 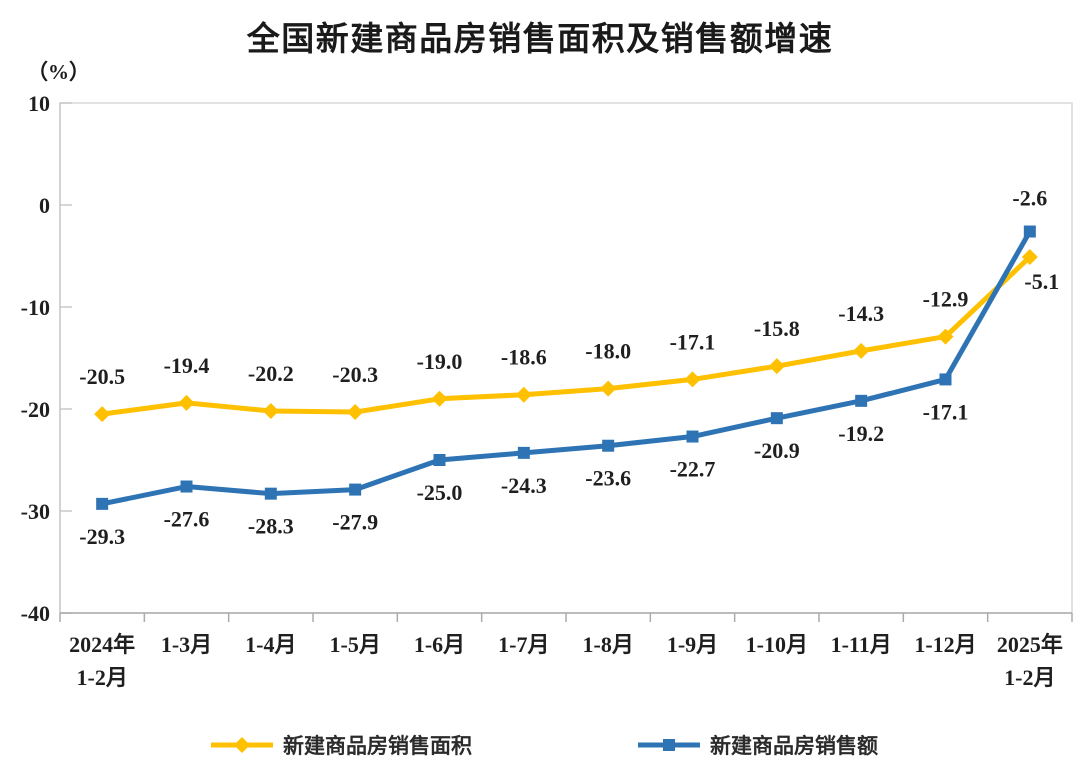 What do you see at coordinates (861, 433) in the screenshot?
I see `data-label: -19.2` at bounding box center [861, 433].